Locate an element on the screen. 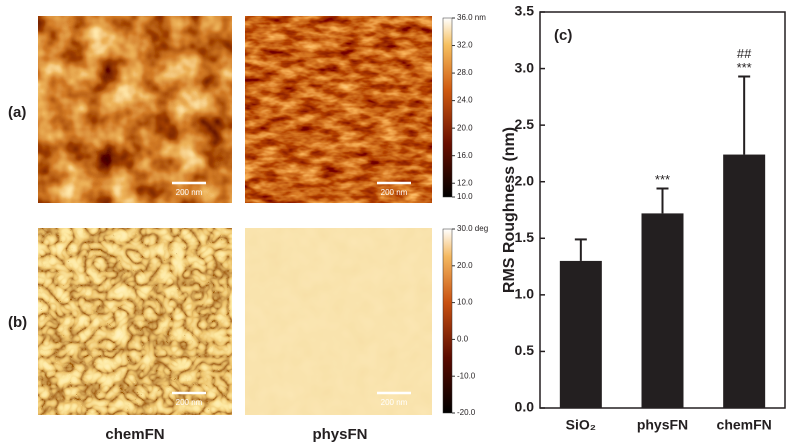 This screenshot has width=800, height=446. y-tick-label: 2.0 is located at coordinates (525, 180).